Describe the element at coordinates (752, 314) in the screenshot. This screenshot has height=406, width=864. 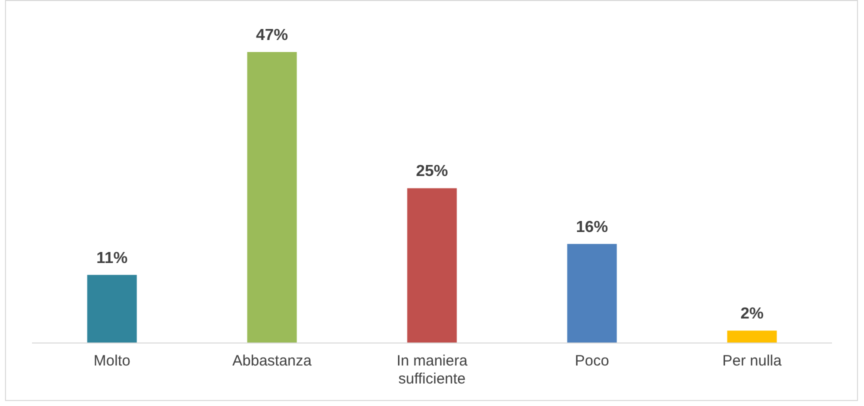
I see `data-label: 2%` at that location.